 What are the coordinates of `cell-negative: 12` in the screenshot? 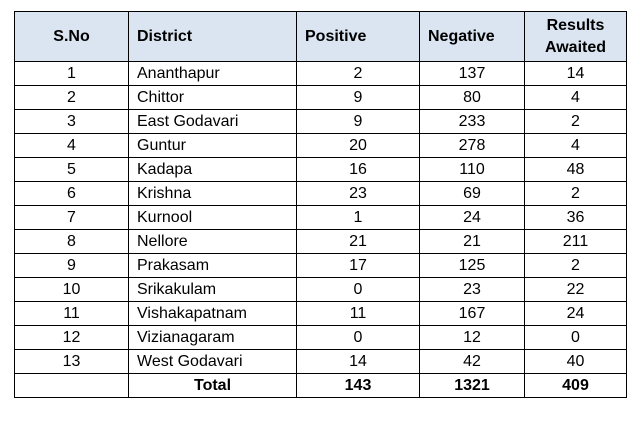 It's located at (472, 337).